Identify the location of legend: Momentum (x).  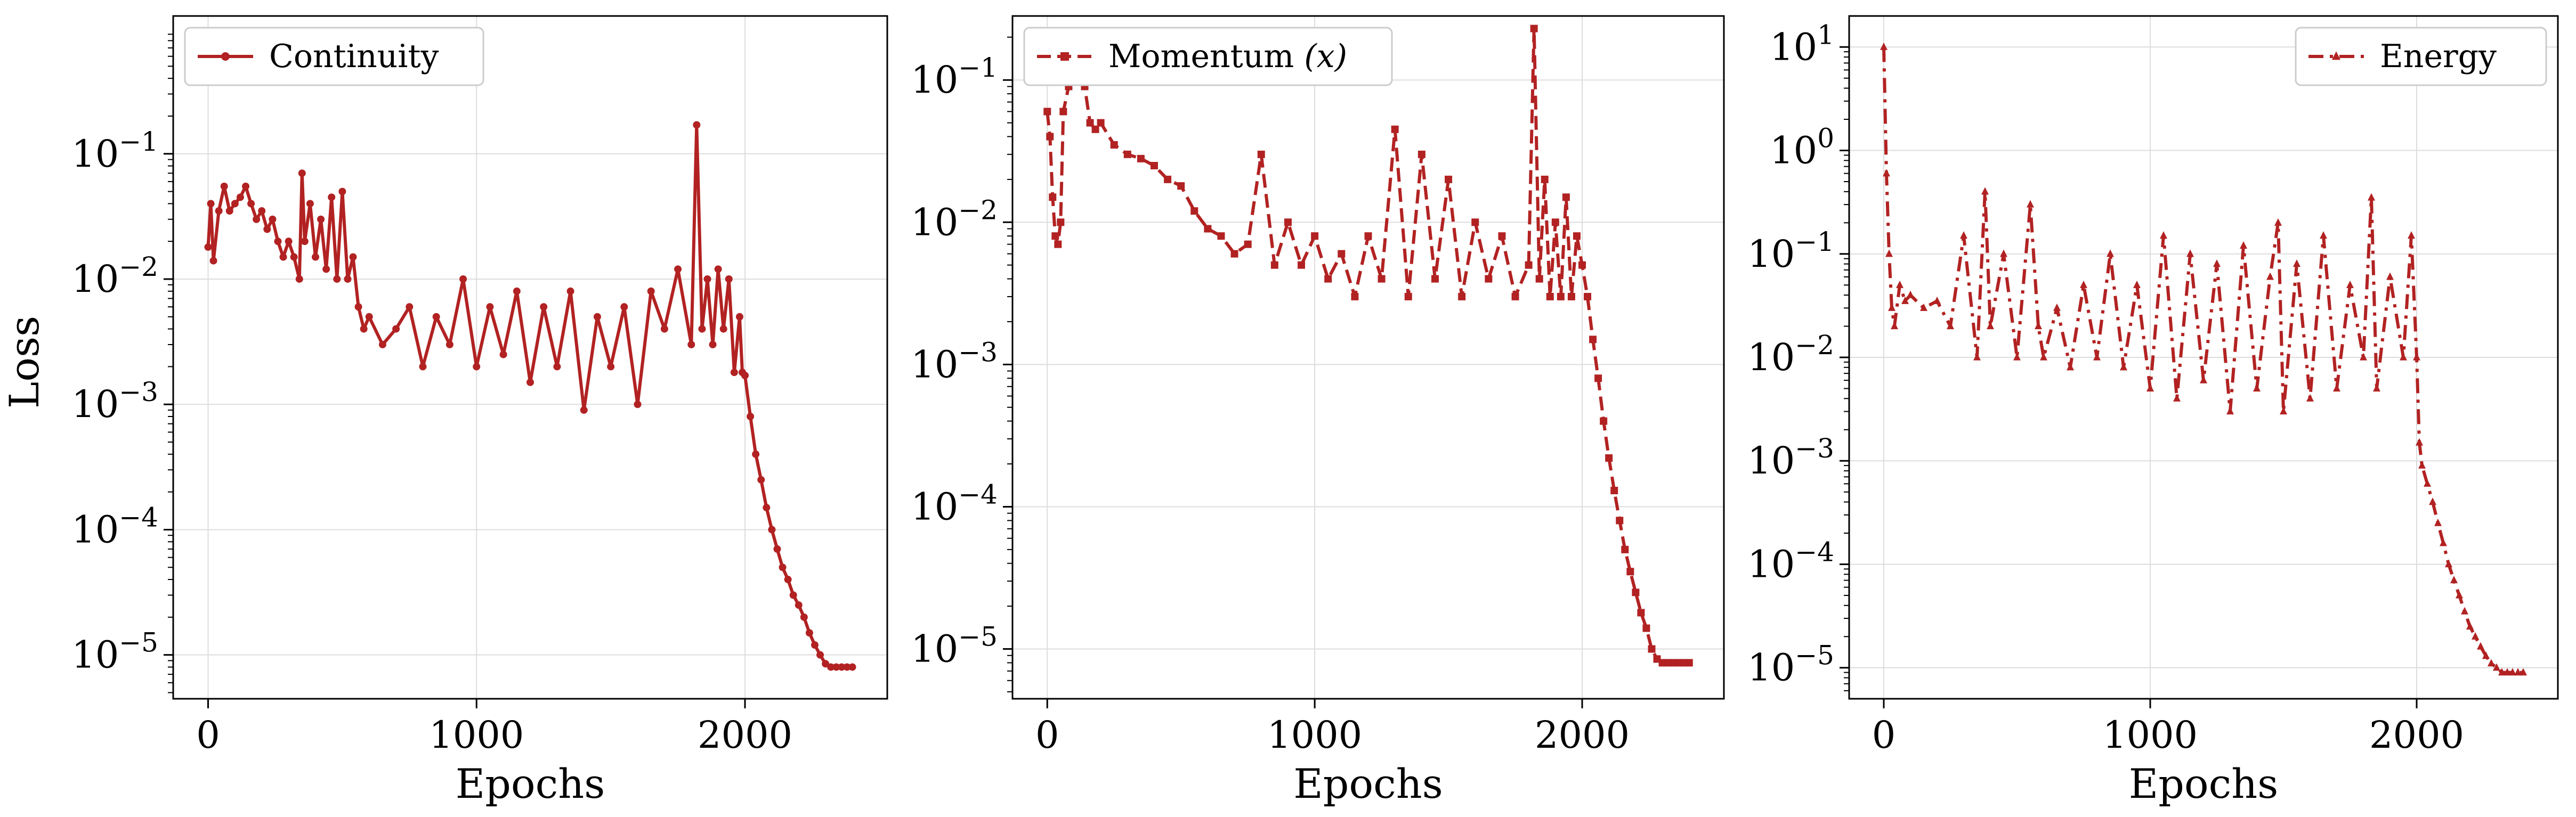
(1208, 57).